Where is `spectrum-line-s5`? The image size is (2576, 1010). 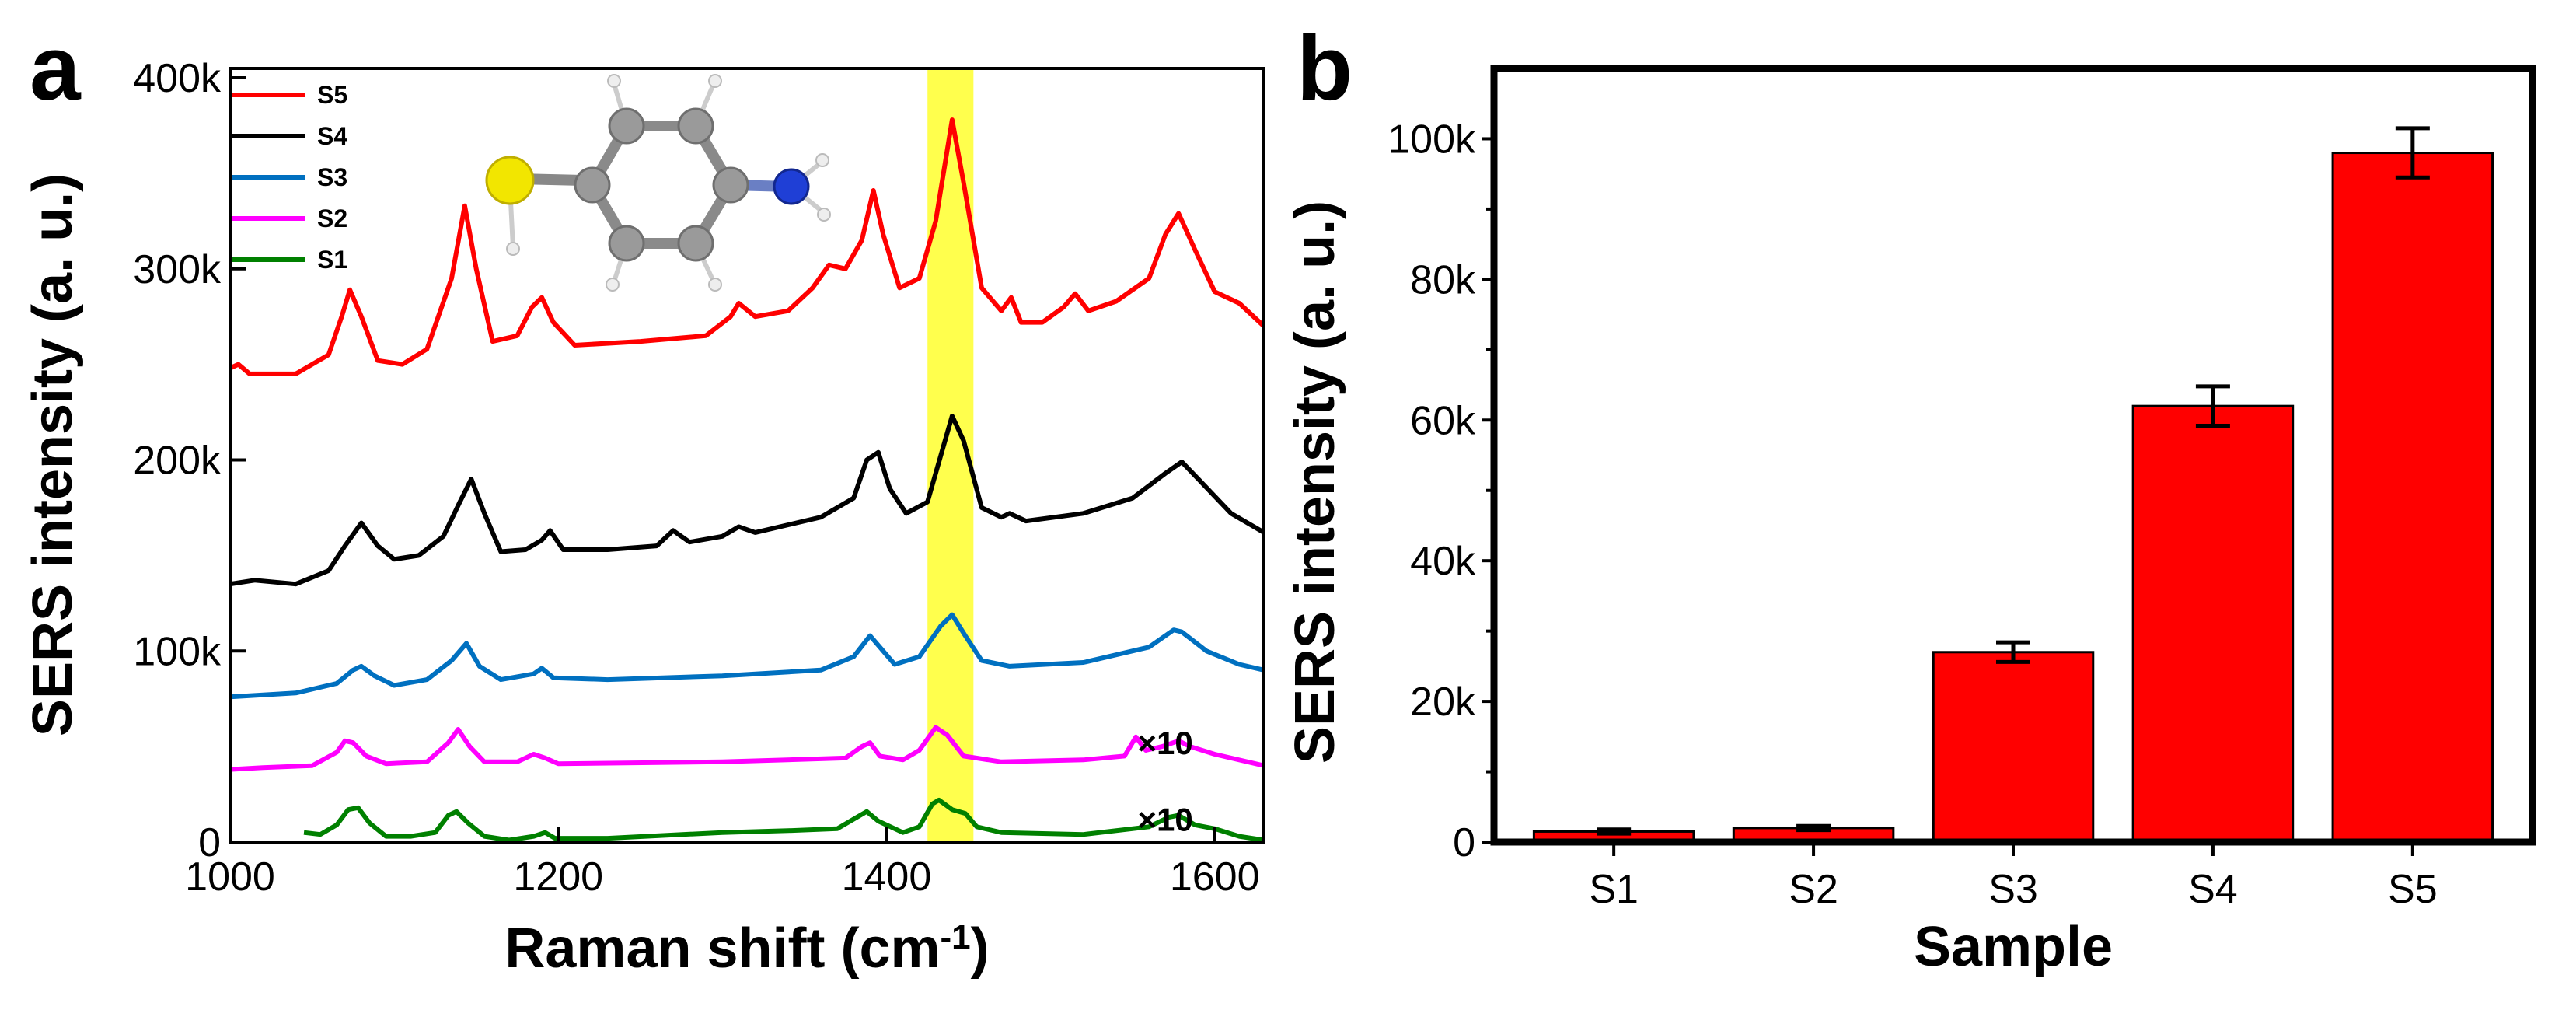
spectrum-line-s5 is located at coordinates (748, 246).